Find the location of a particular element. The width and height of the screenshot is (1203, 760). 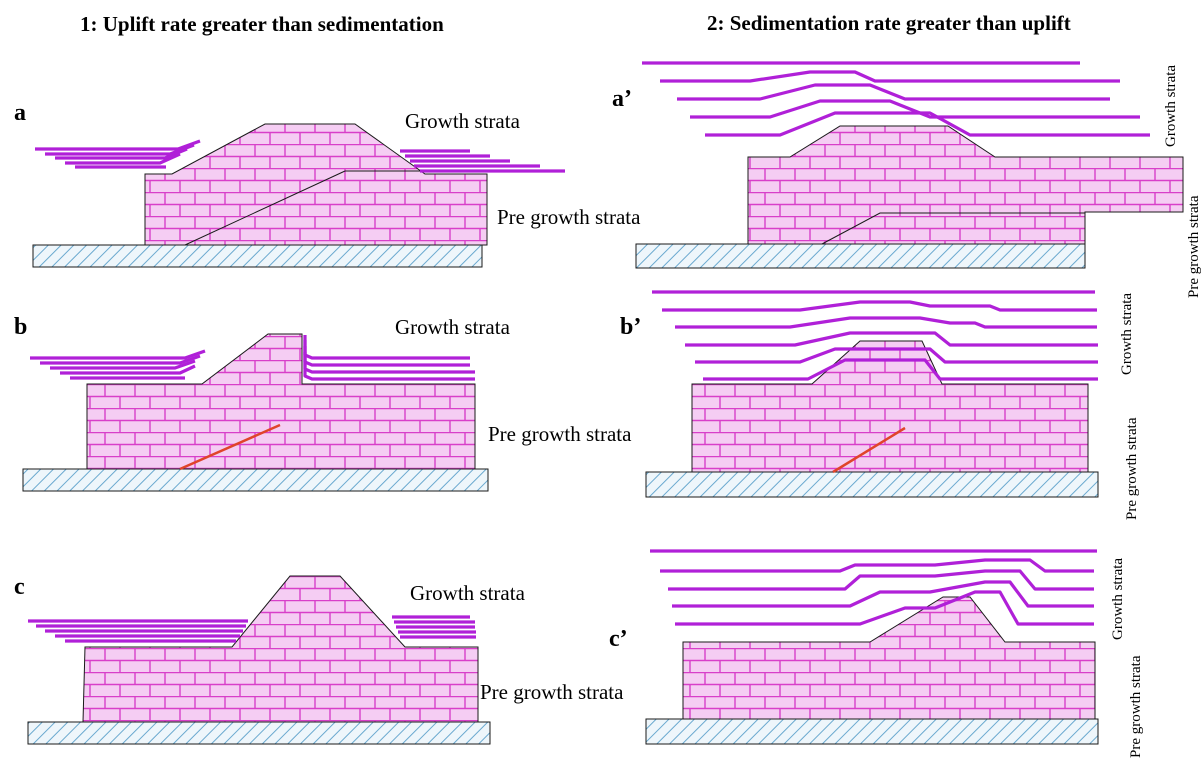

growth-strata-label-a-prime: Growth strata is located at coordinates (1171, 106).